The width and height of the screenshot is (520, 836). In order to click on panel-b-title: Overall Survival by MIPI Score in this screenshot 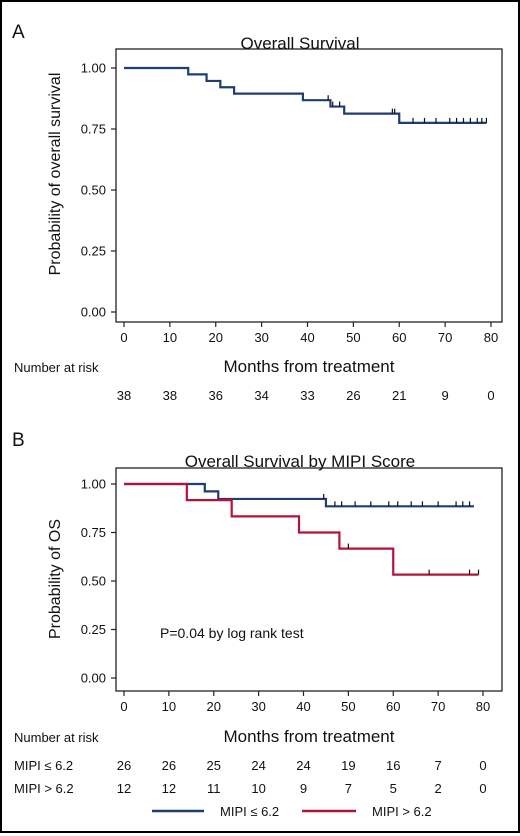, I will do `click(300, 461)`.